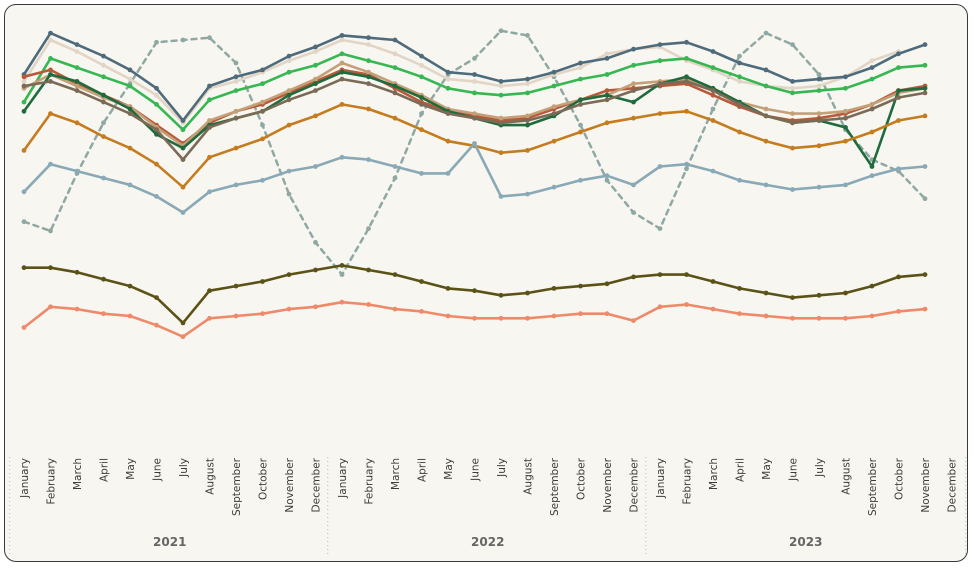 This screenshot has height=568, width=974. I want to click on series-line, so click(474, 294).